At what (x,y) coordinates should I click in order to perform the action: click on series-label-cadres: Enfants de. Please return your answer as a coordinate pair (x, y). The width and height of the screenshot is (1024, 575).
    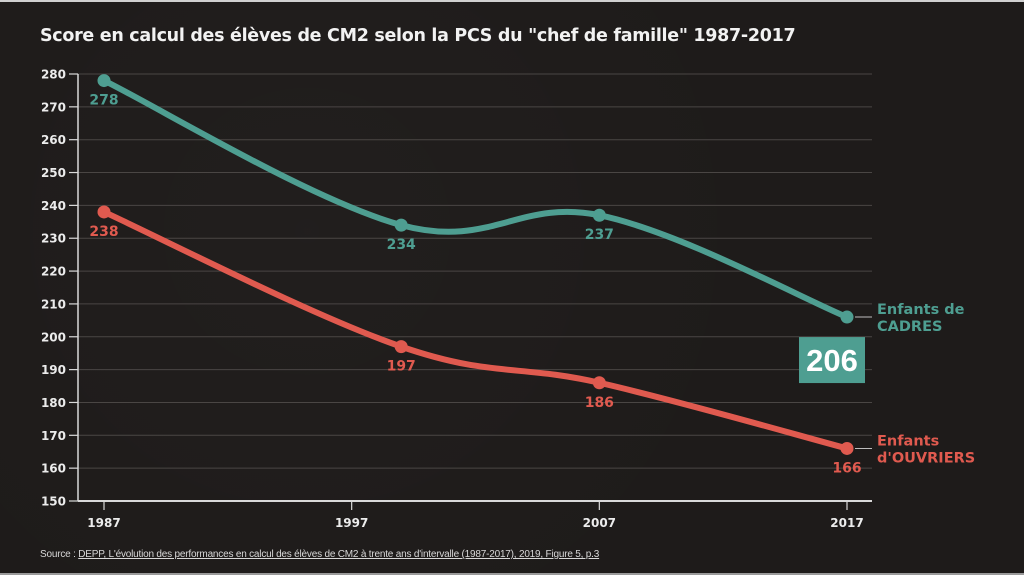
    Looking at the image, I should click on (921, 310).